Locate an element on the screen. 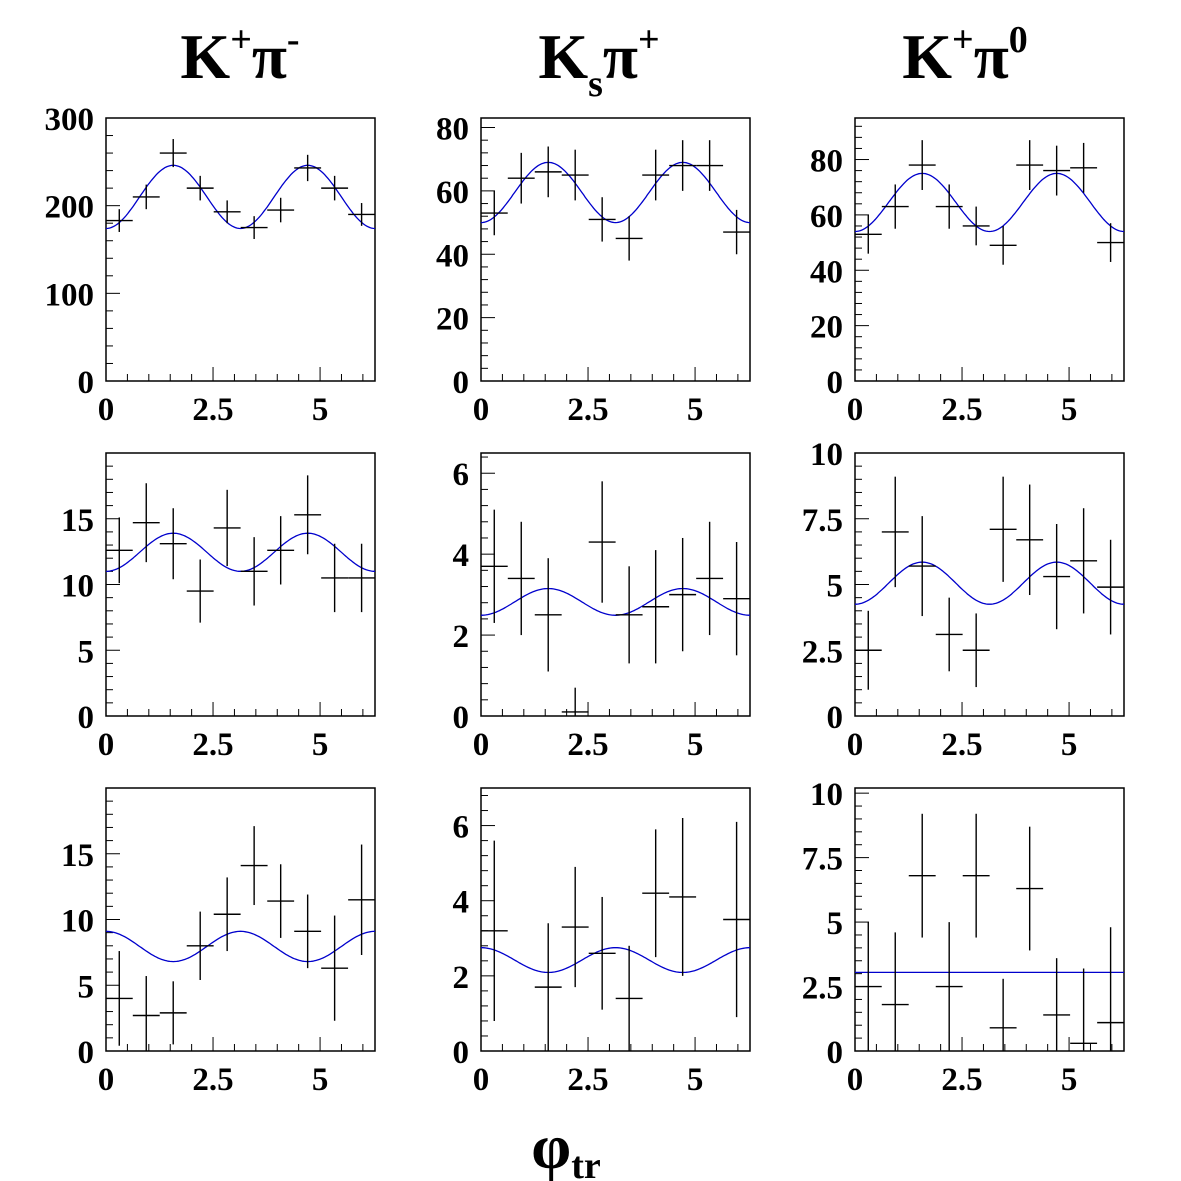 This screenshot has height=1181, width=1181. panel-r2c1-xtick-label: 5 is located at coordinates (320, 745).